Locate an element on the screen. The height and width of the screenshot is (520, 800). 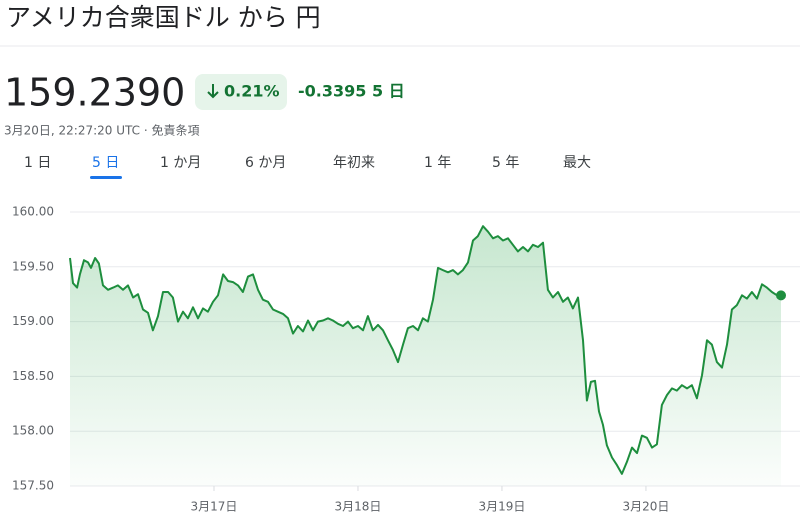
x-tick-label: 3月18日 is located at coordinates (358, 507).